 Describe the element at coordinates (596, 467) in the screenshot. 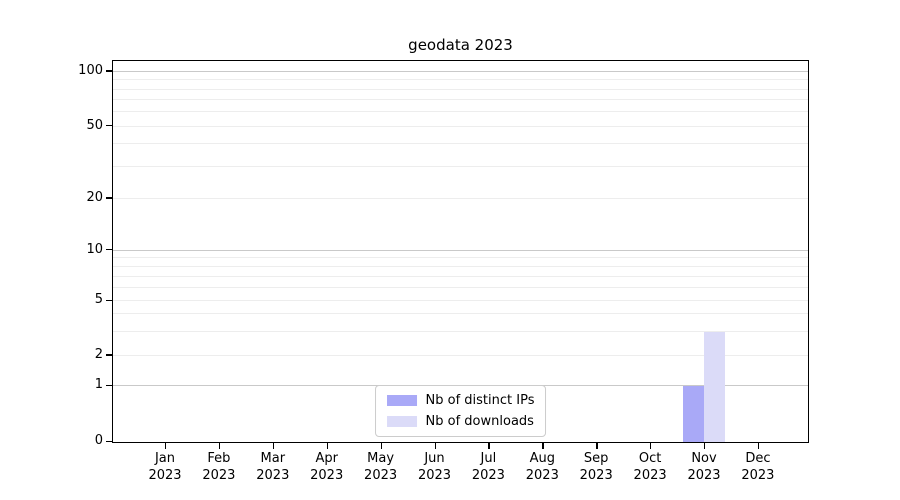

I see `x-tick-label-sep: Sep 2023` at that location.